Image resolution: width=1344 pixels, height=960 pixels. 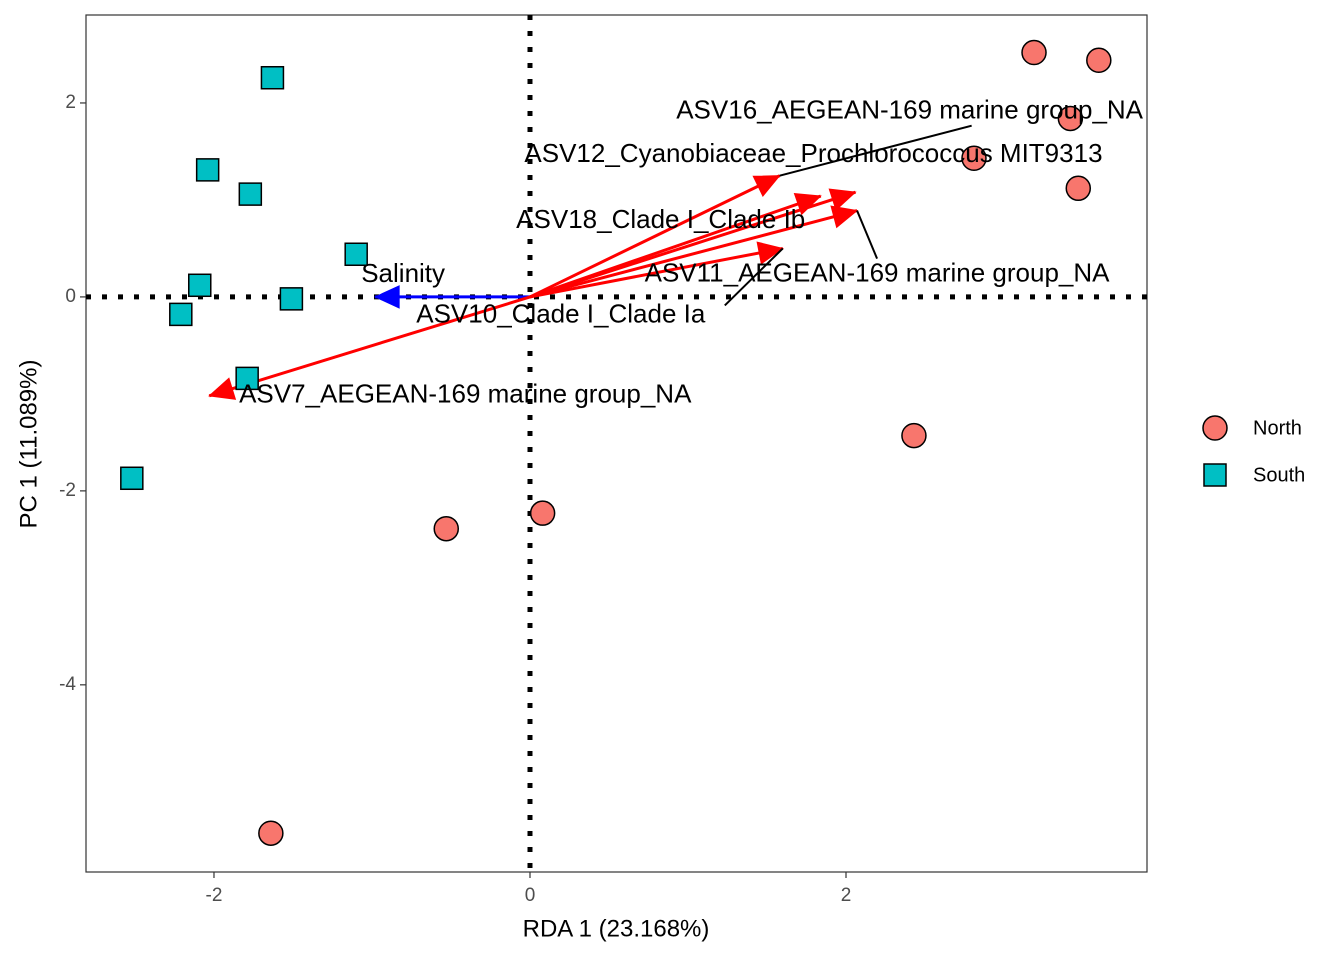 What do you see at coordinates (70, 296) in the screenshot?
I see `y-tick-label: 0` at bounding box center [70, 296].